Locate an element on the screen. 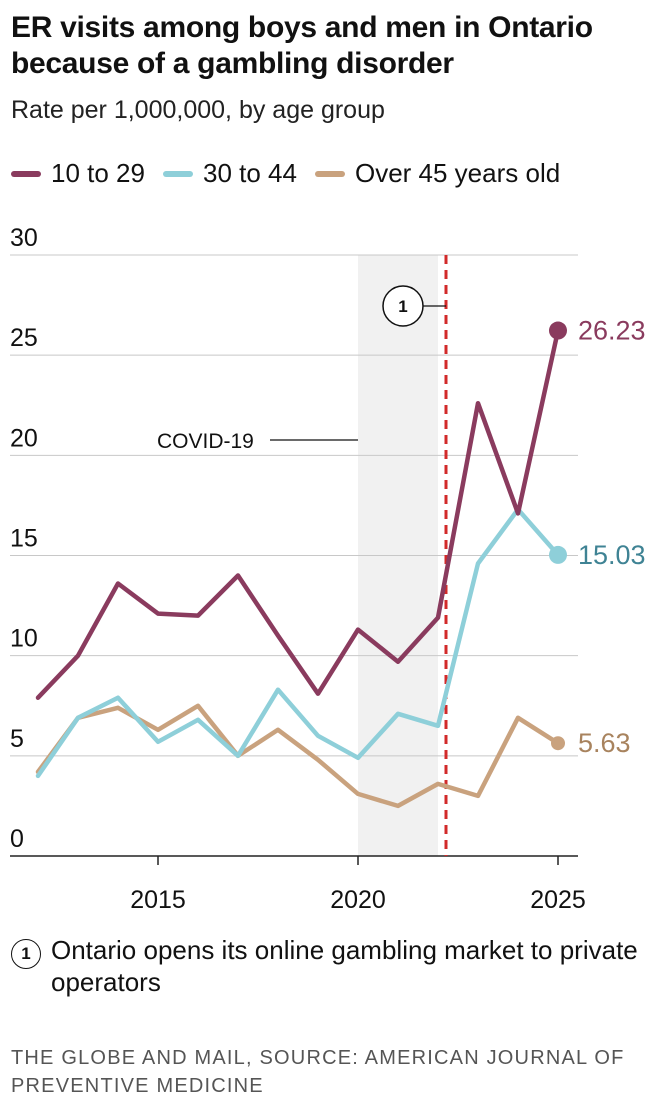 The width and height of the screenshot is (660, 1112). legend: 10 to 29 30 to 44 Over 45 years old is located at coordinates (294, 173).